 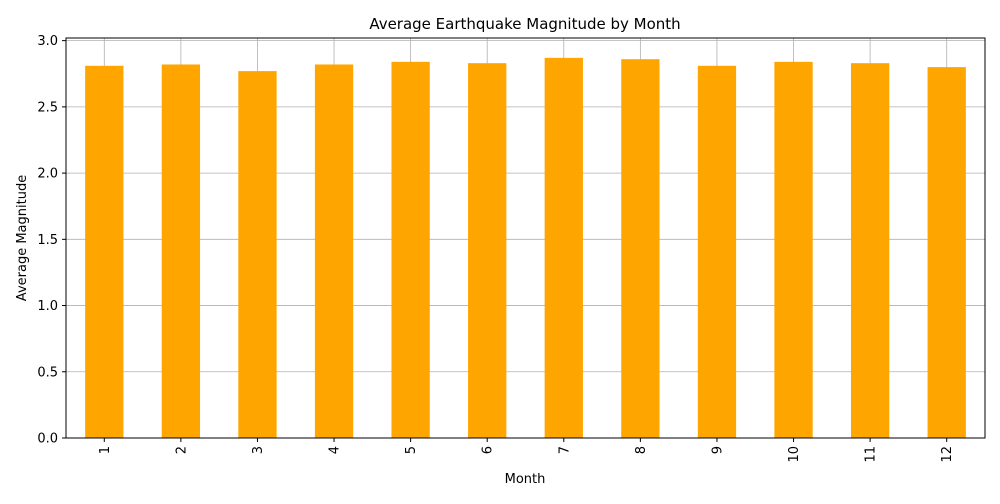 I want to click on x-tick-label: 9, so click(x=717, y=450).